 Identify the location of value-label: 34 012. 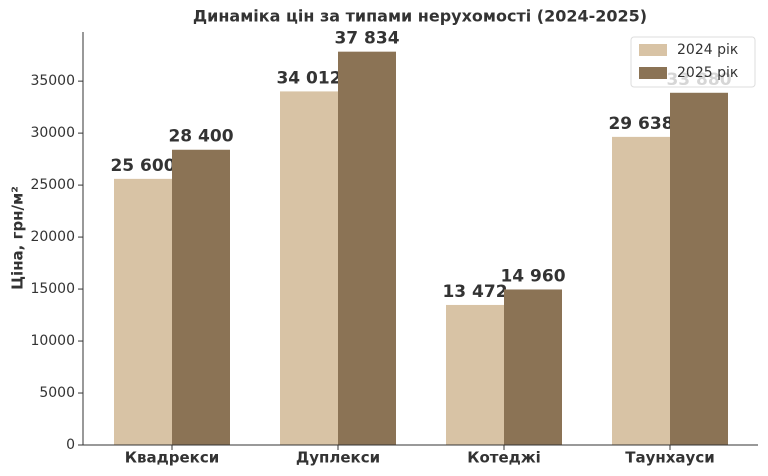
(308, 78).